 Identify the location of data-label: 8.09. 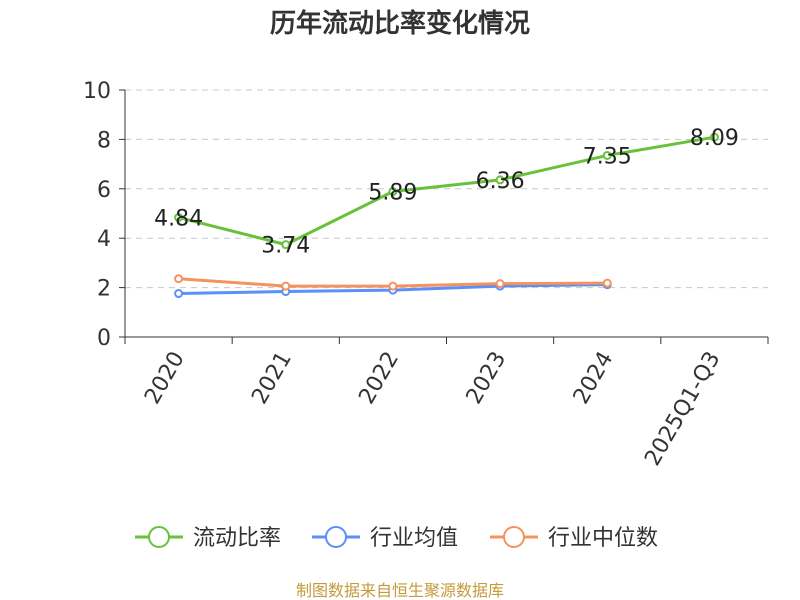
(714, 138).